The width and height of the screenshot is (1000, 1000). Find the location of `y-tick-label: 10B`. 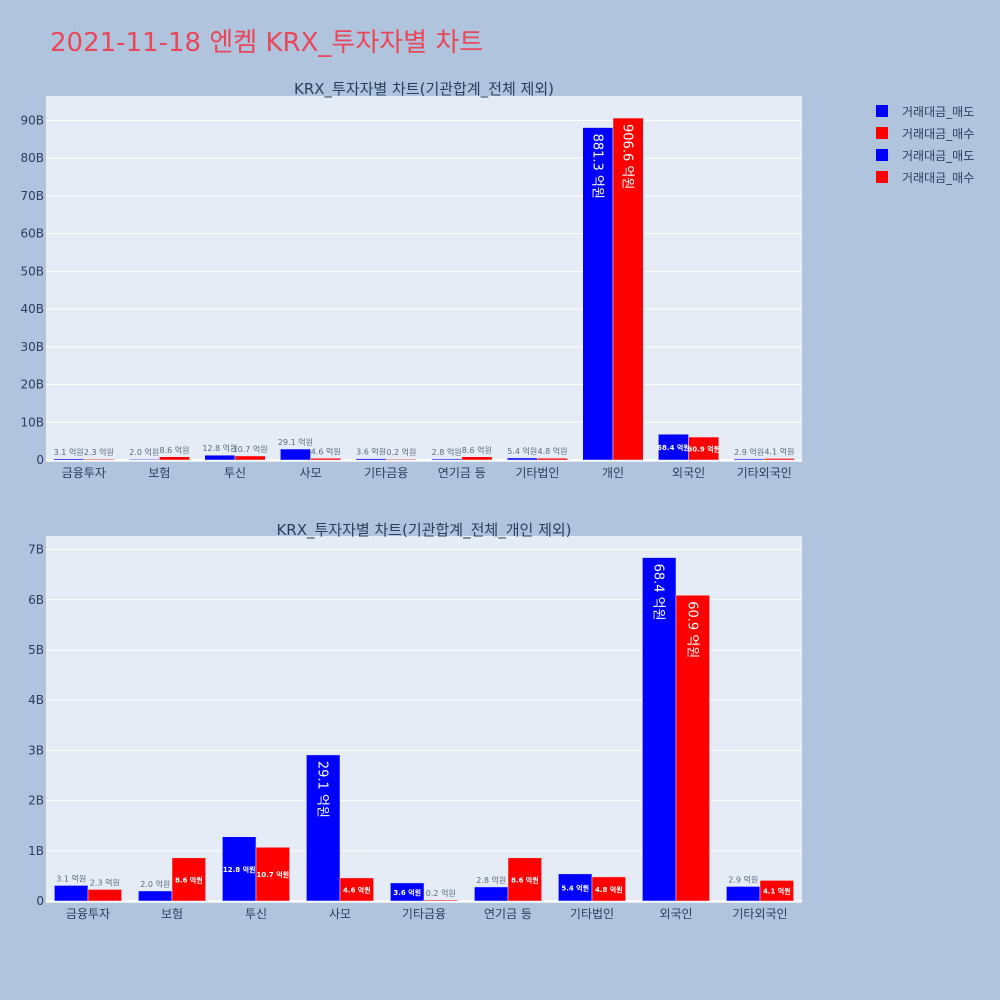

y-tick-label: 10B is located at coordinates (32, 422).